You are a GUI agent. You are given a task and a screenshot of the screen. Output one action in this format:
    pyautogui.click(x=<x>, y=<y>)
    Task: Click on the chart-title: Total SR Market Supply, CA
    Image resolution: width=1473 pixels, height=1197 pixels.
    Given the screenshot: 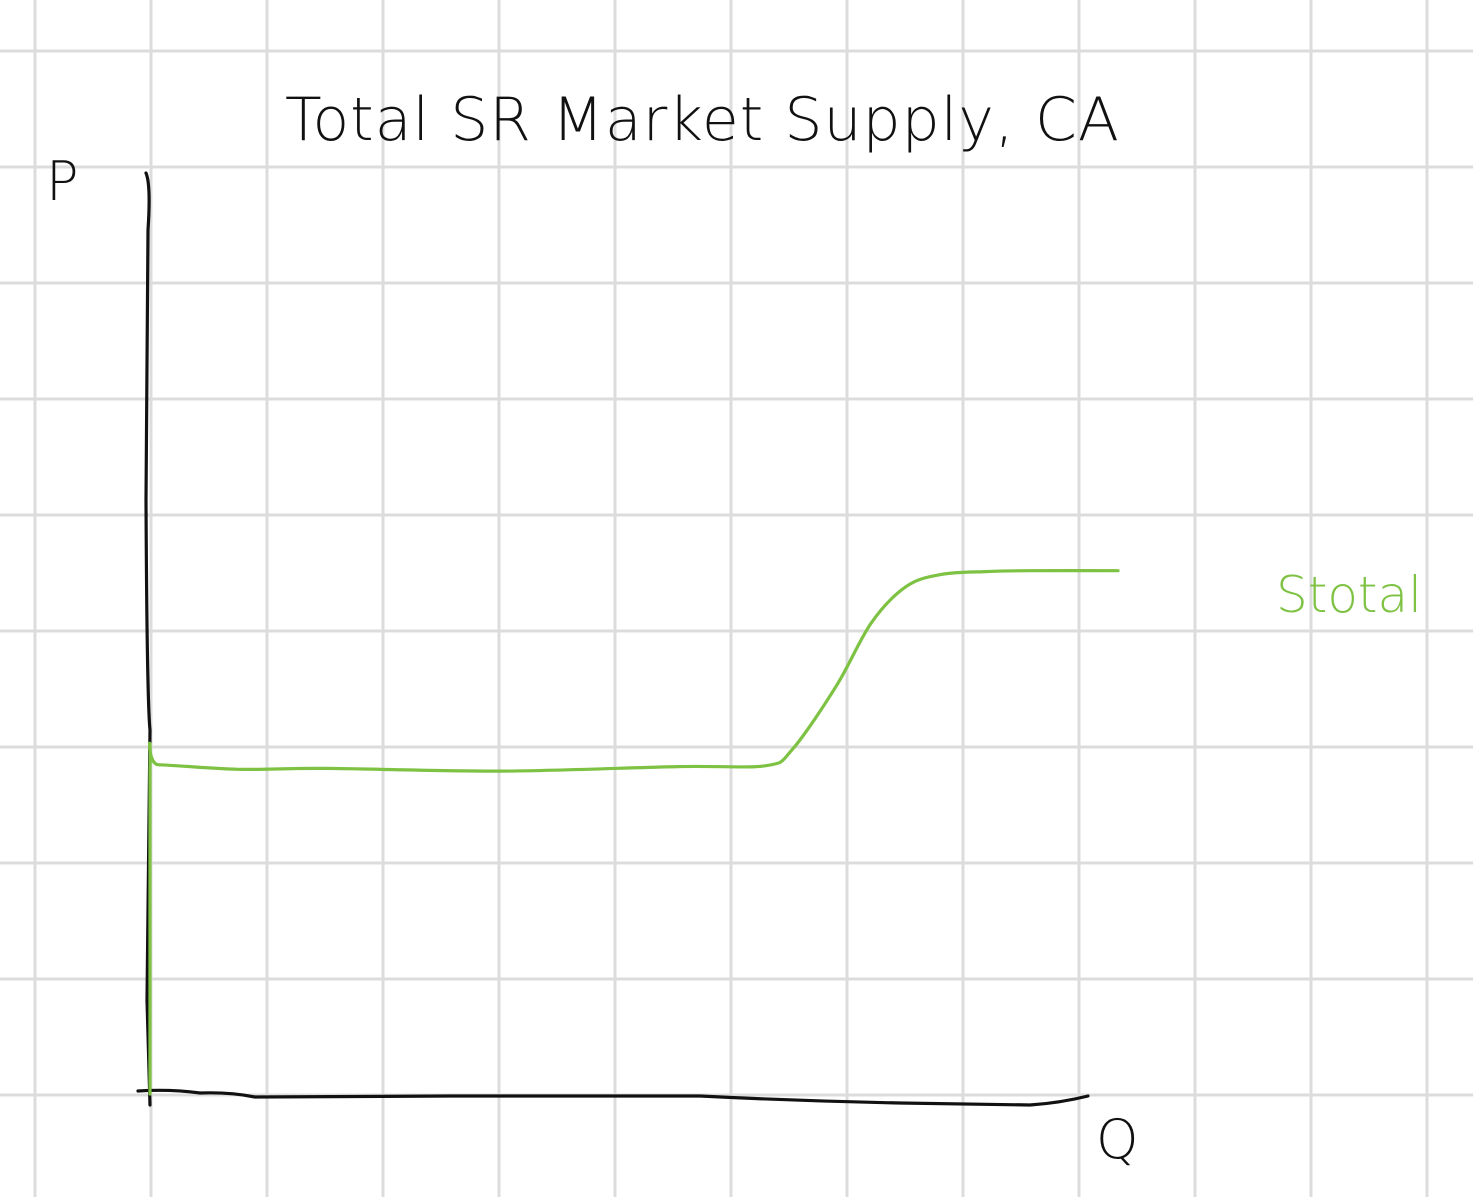 What is the action you would take?
    pyautogui.click(x=702, y=120)
    